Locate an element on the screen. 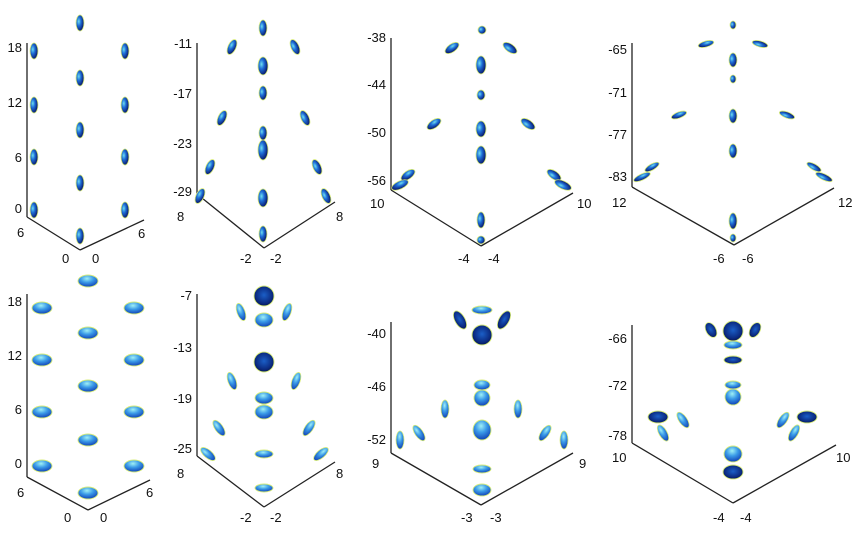 Image resolution: width=858 pixels, height=534 pixels. y-tick: 10 is located at coordinates (843, 457).